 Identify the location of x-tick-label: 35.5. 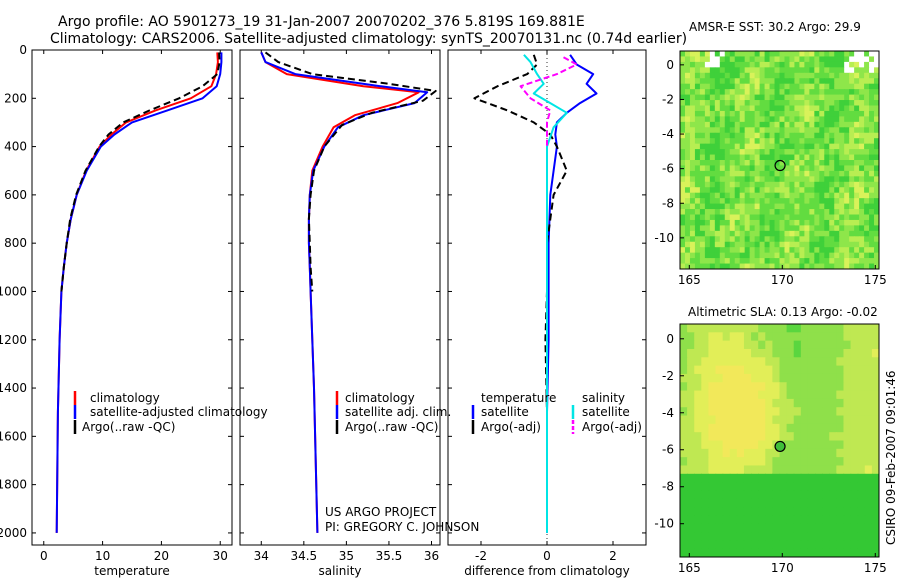
(389, 556).